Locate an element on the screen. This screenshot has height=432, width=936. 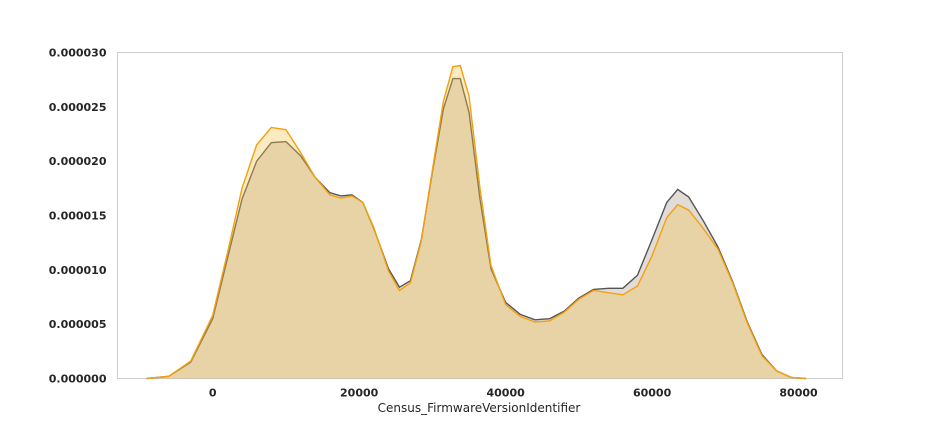
y-tick-label: 0.000015 is located at coordinates (78, 216).